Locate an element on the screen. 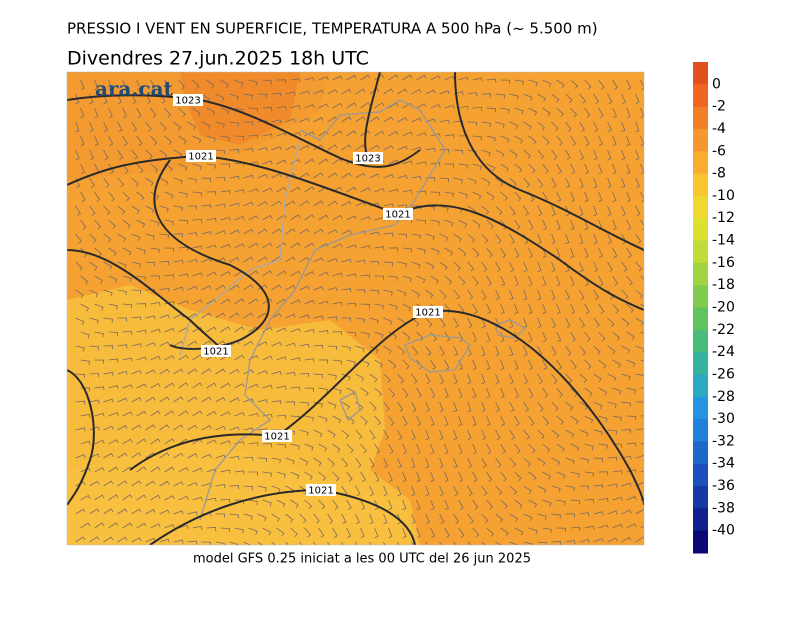 The height and width of the screenshot is (621, 800). isobar-label: 1021 is located at coordinates (200, 157).